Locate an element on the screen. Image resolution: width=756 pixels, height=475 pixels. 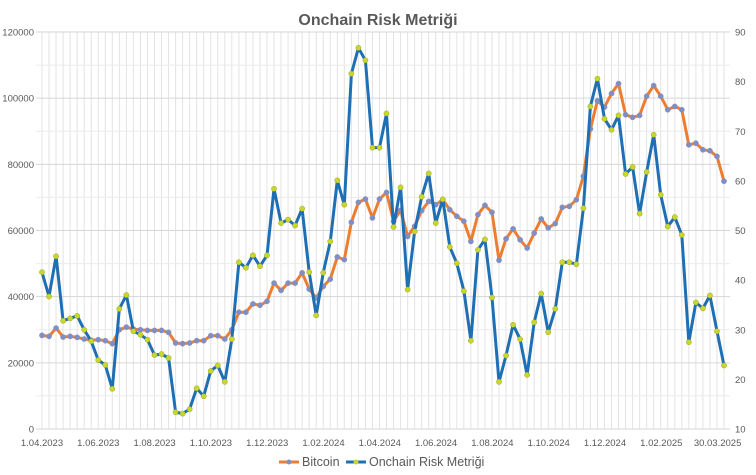
x-axis-tick-label: 1.12.2024 is located at coordinates (605, 443).